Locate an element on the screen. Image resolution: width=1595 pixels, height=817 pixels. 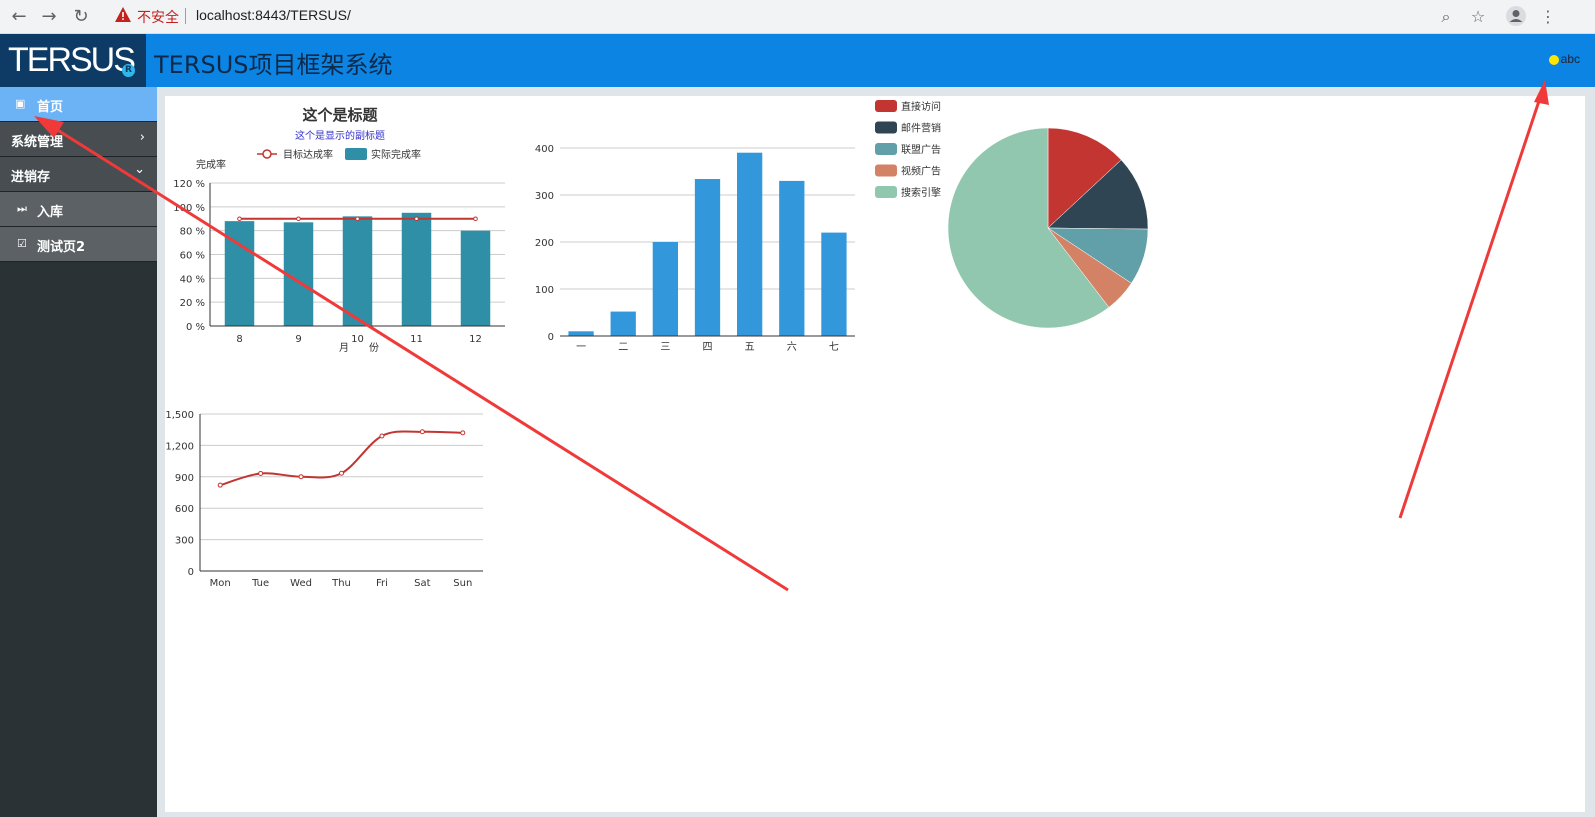
y-tick-label: 100 % is located at coordinates (189, 208).